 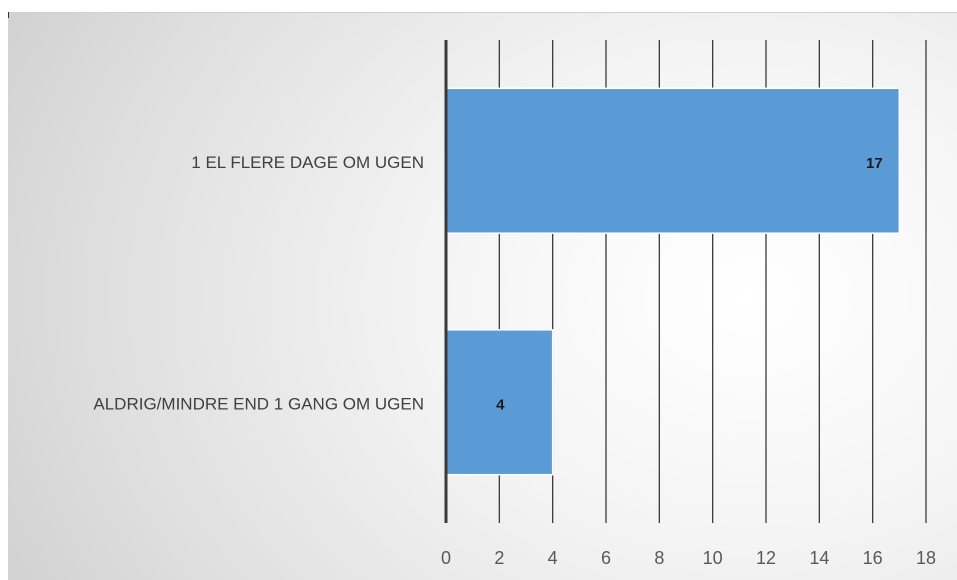 I want to click on x-tick-label: 2, so click(x=499, y=558).